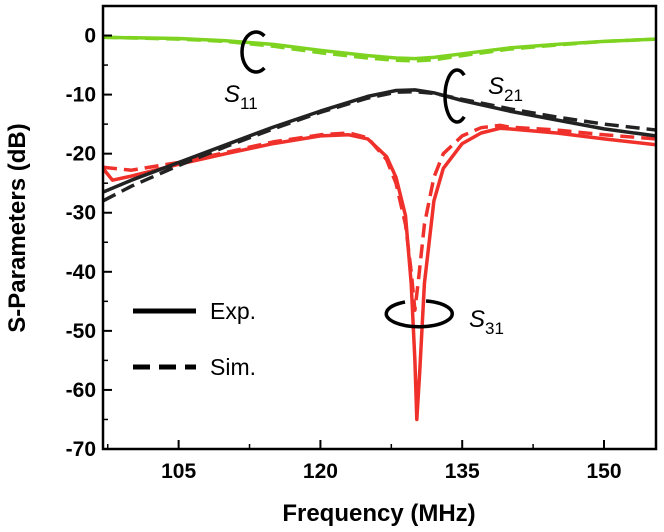 The height and width of the screenshot is (532, 664). I want to click on series-s11-sim, so click(379, 49).